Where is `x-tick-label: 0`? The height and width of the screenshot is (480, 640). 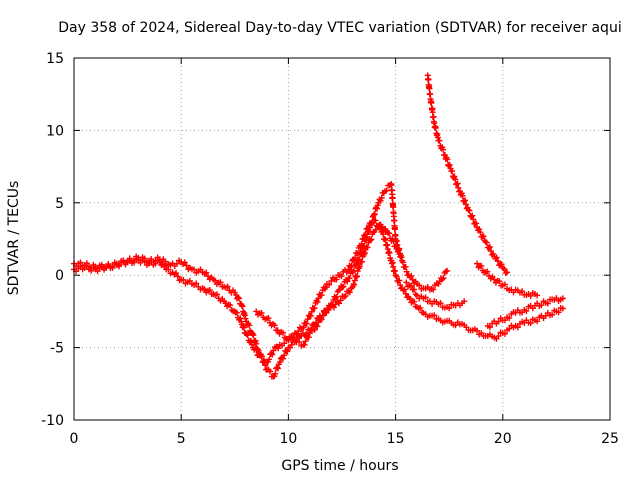 x-tick-label: 0 is located at coordinates (74, 439).